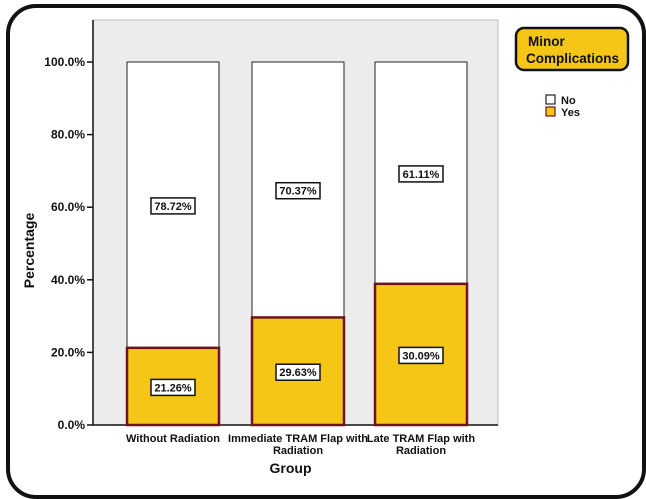 The height and width of the screenshot is (499, 646). I want to click on y-tick-label: 20.0%, so click(68, 352).